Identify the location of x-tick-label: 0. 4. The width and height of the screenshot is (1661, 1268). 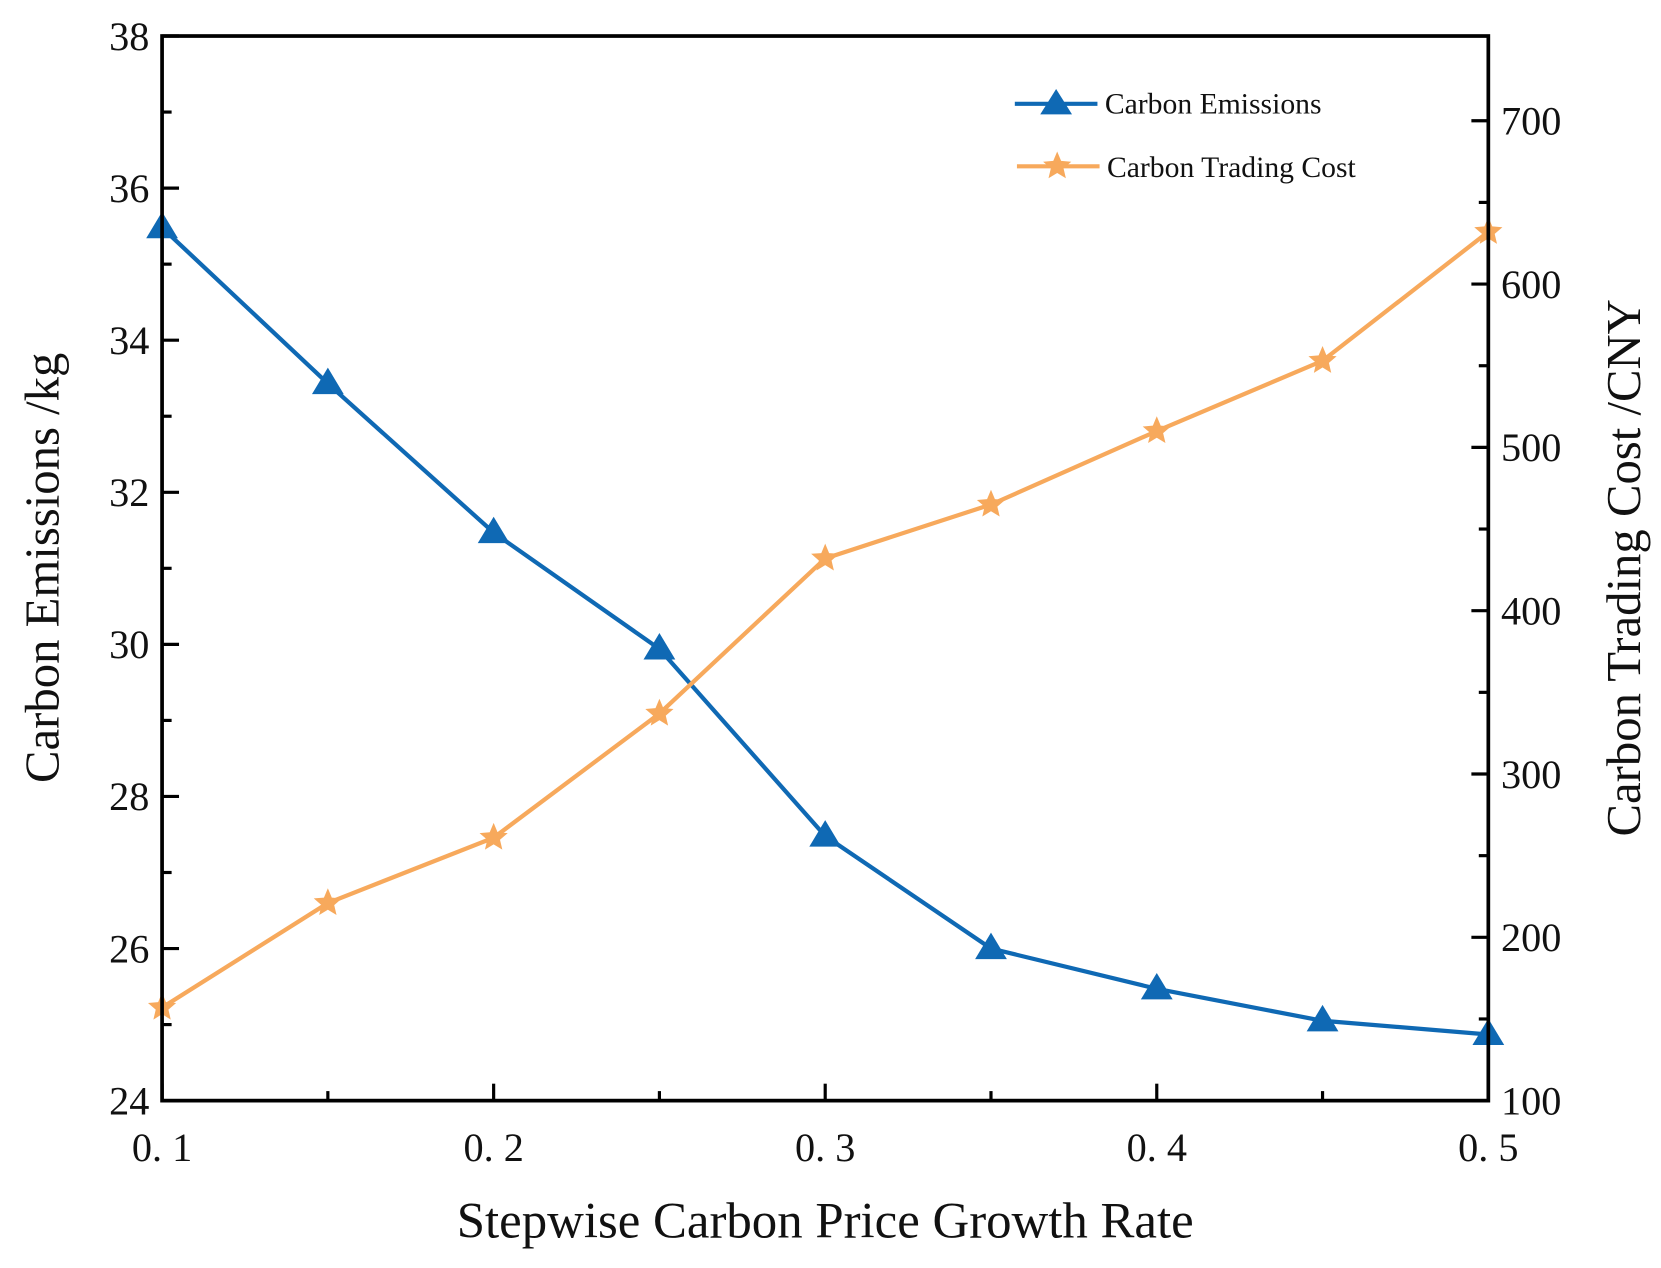
(1157, 1147).